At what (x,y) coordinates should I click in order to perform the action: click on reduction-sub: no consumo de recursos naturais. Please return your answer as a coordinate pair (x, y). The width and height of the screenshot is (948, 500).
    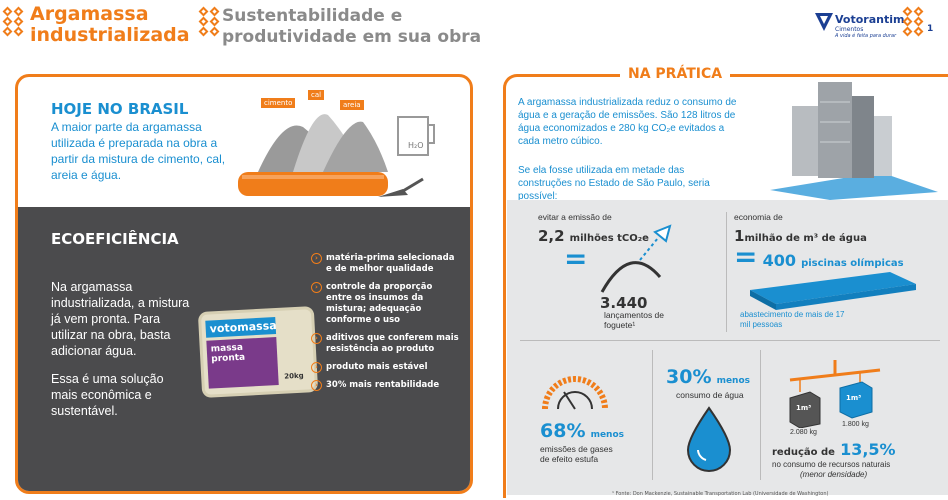
    Looking at the image, I should click on (831, 464).